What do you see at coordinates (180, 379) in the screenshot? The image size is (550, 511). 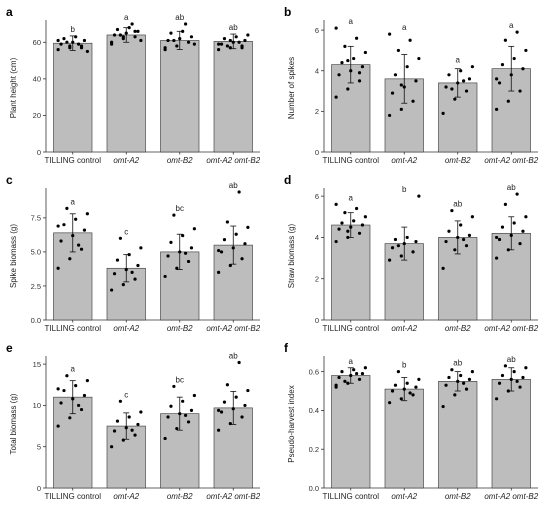 I see `significance-letter: bc` at bounding box center [180, 379].